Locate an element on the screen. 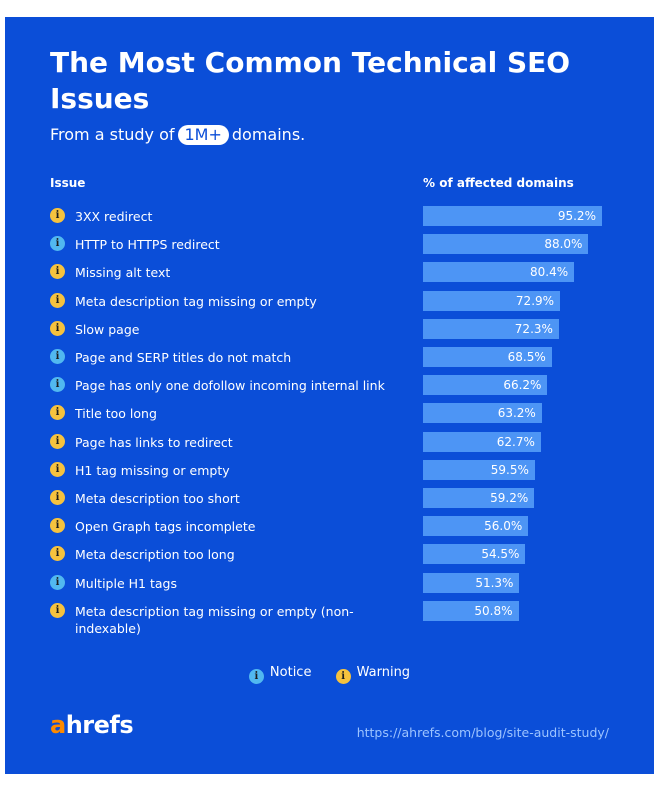 The width and height of the screenshot is (664, 788). bar: 51.3% is located at coordinates (471, 582).